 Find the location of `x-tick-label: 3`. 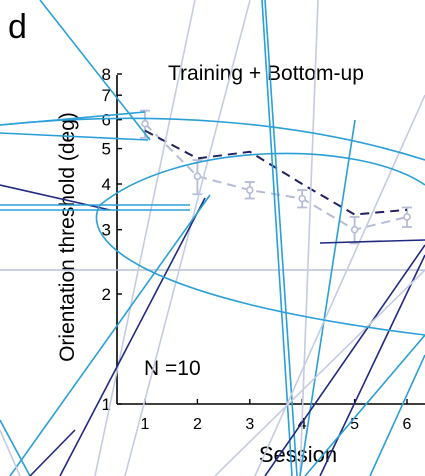

x-tick-label: 3 is located at coordinates (249, 424).